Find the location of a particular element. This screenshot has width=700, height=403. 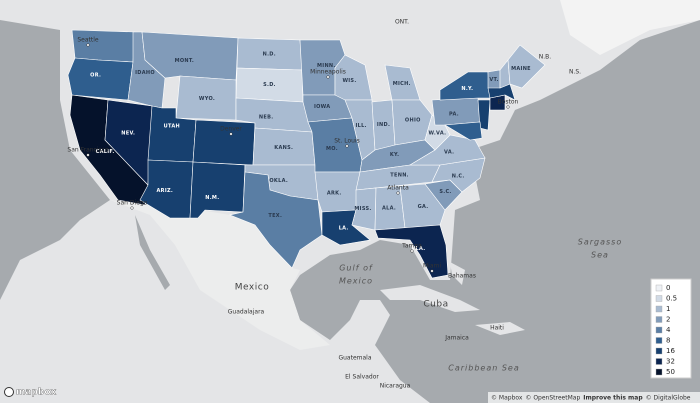

place-label: Jamaica is located at coordinates (456, 338).